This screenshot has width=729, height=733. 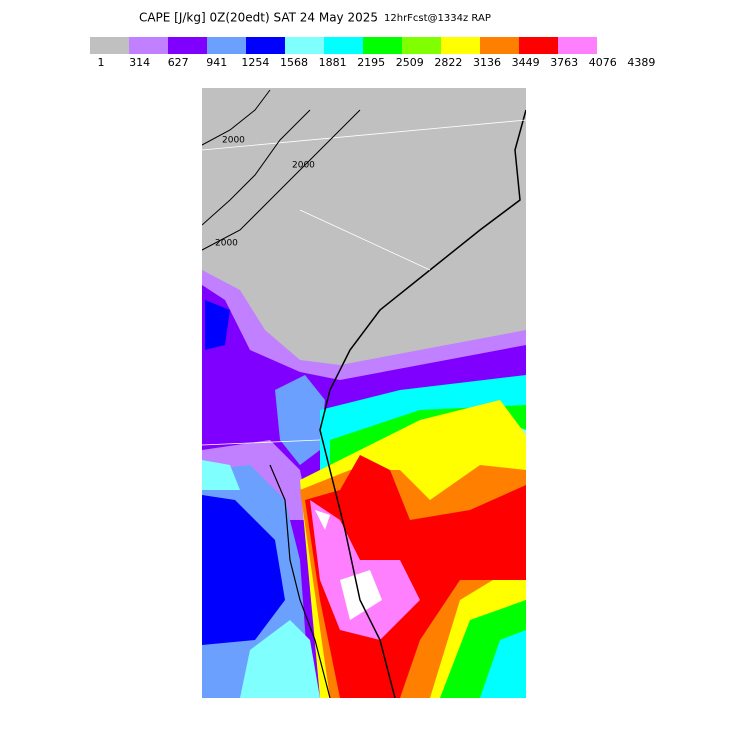 What do you see at coordinates (139, 62) in the screenshot?
I see `colorbar-label: 314` at bounding box center [139, 62].